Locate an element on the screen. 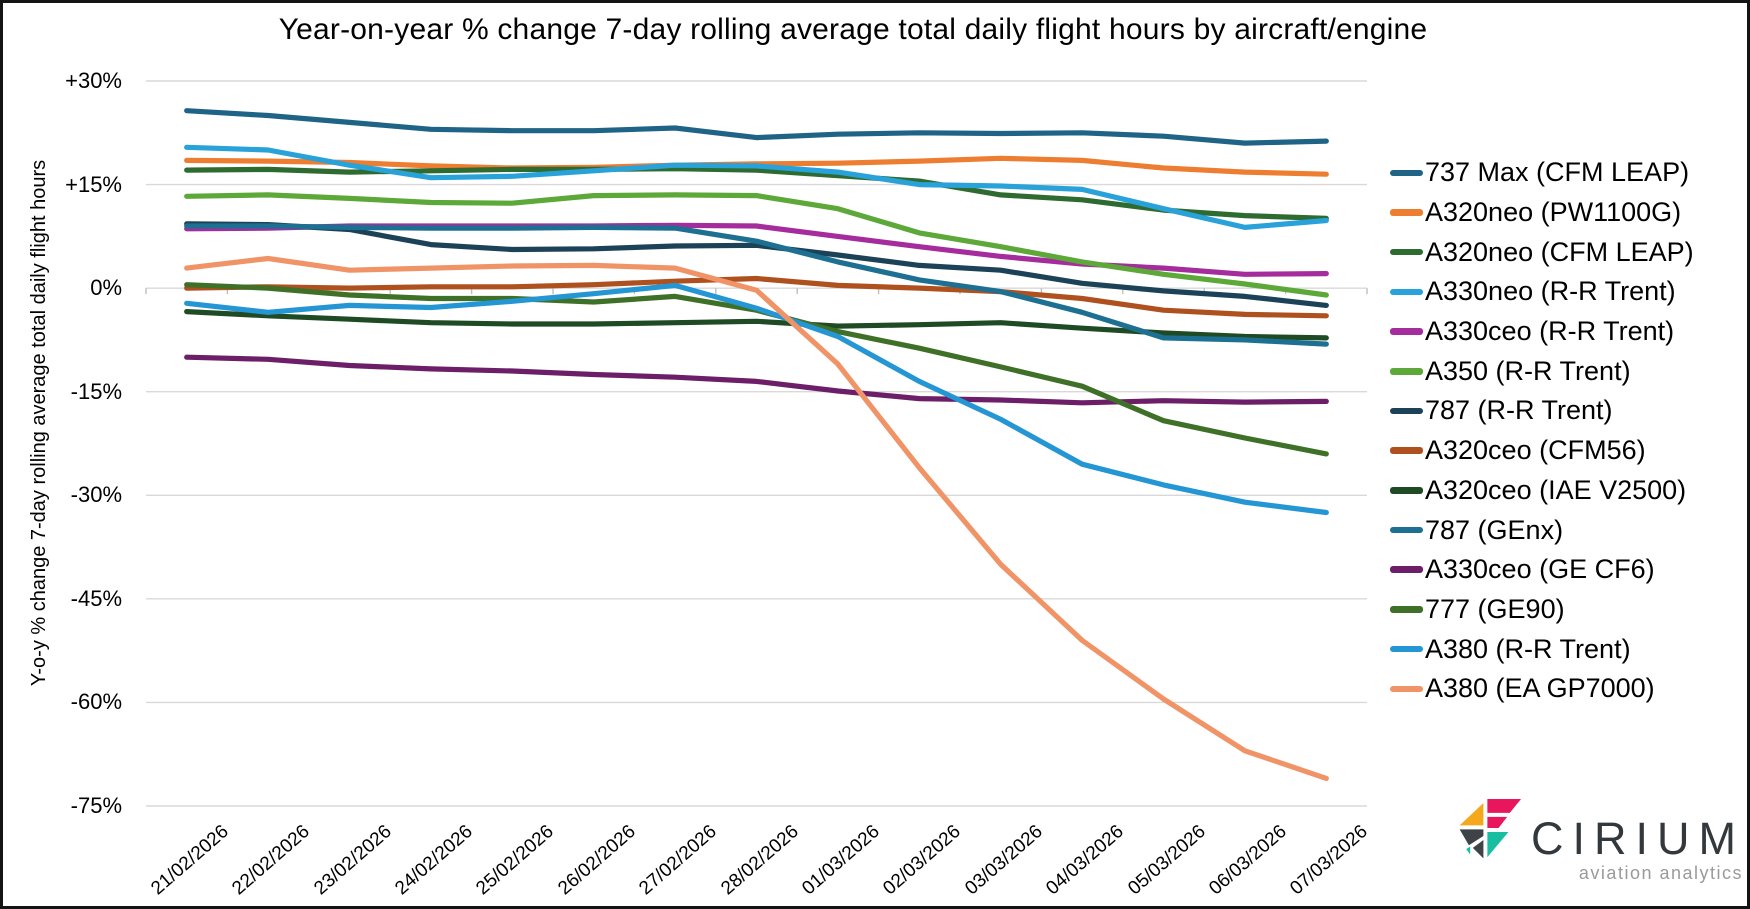 Image resolution: width=1750 pixels, height=909 pixels. y-tick-label: -75% is located at coordinates (96, 805).